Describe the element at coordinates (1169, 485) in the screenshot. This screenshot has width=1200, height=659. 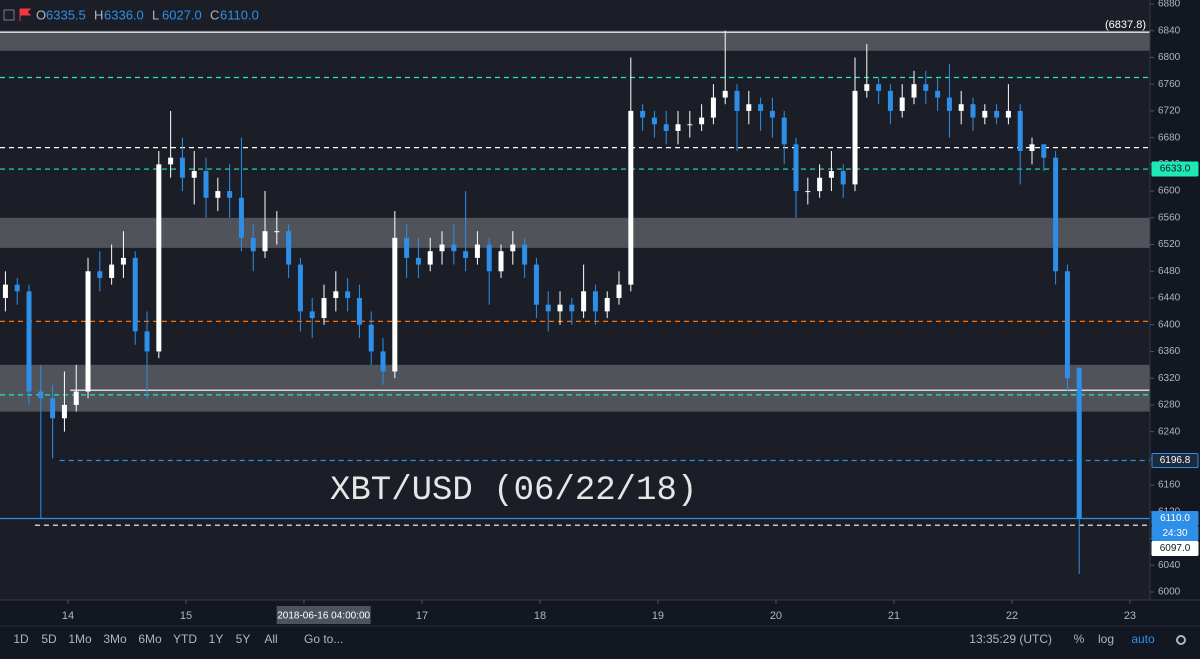
I see `y-tick-label: 6160` at that location.